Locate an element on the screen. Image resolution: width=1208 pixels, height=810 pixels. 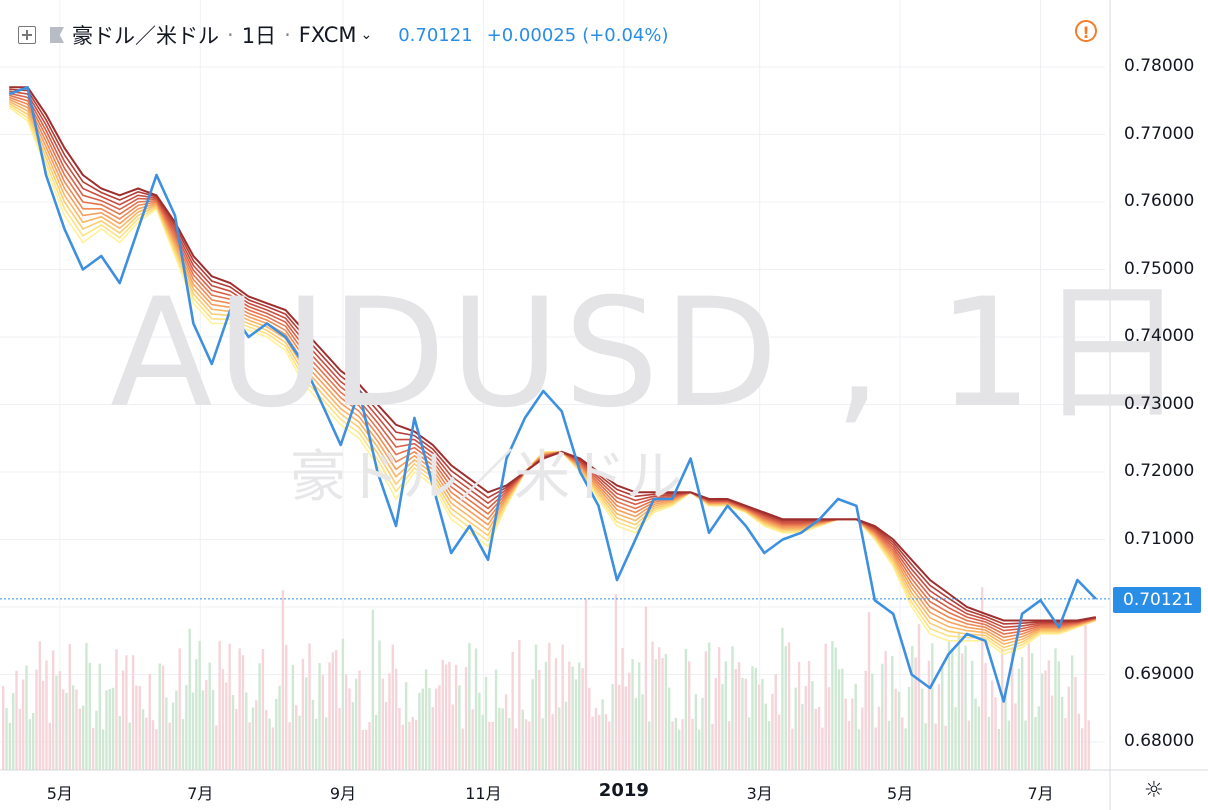
interval-label: 1日 is located at coordinates (259, 36).